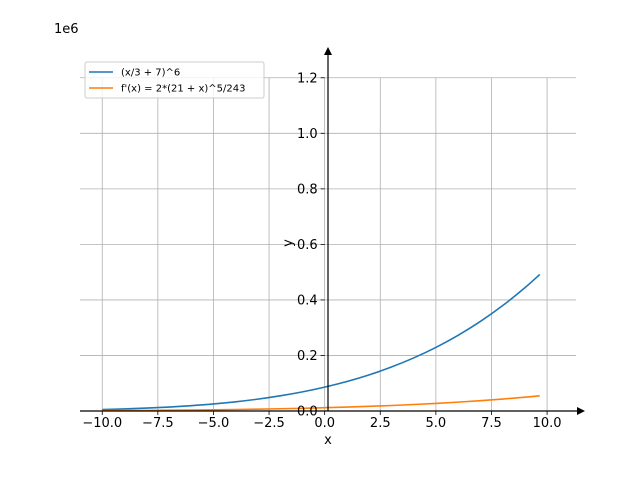 The image size is (640, 480). Describe the element at coordinates (269, 423) in the screenshot. I see `x-tick-label: −2.5` at that location.